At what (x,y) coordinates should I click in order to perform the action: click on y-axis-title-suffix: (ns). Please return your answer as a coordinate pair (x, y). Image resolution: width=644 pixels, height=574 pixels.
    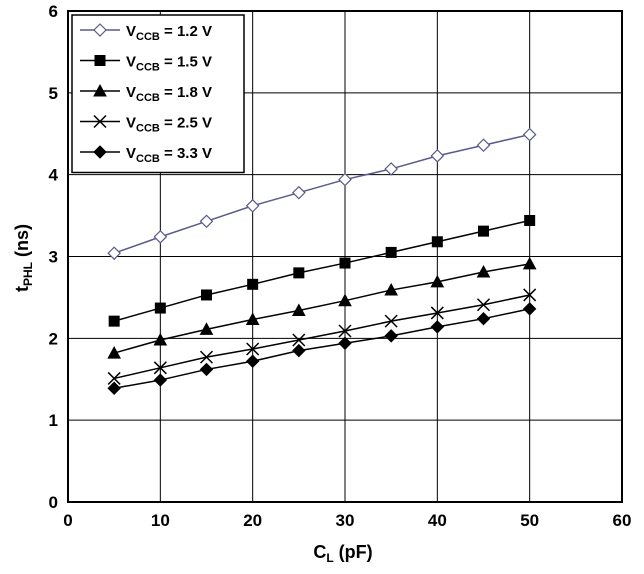
    Looking at the image, I should click on (22, 243).